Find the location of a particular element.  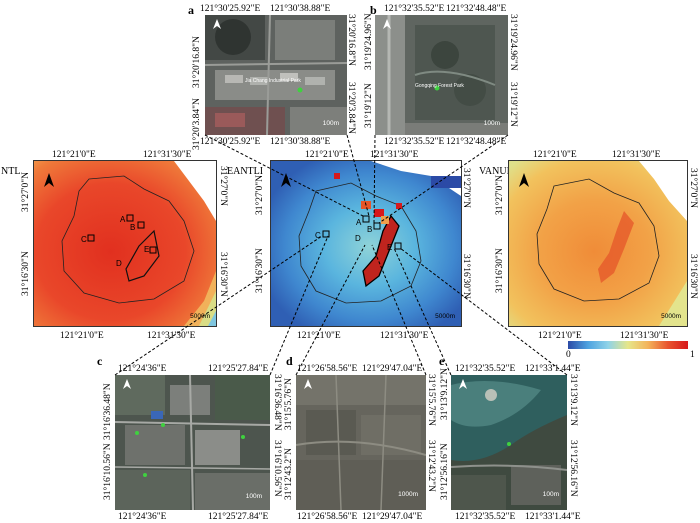

inset-a-place-label: Jia Chang Industrial Park is located at coordinates (273, 81).